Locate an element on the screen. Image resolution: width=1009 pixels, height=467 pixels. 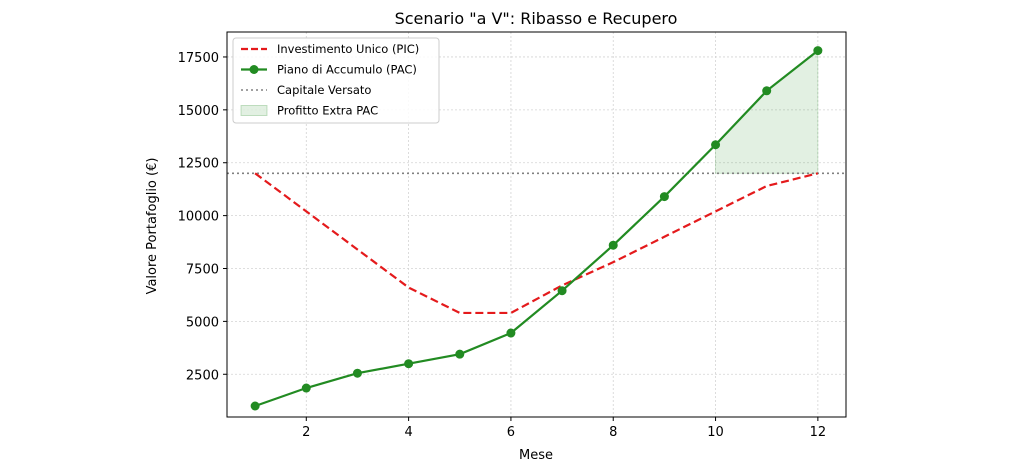
y-tick-label: 17500 is located at coordinates (198, 58).